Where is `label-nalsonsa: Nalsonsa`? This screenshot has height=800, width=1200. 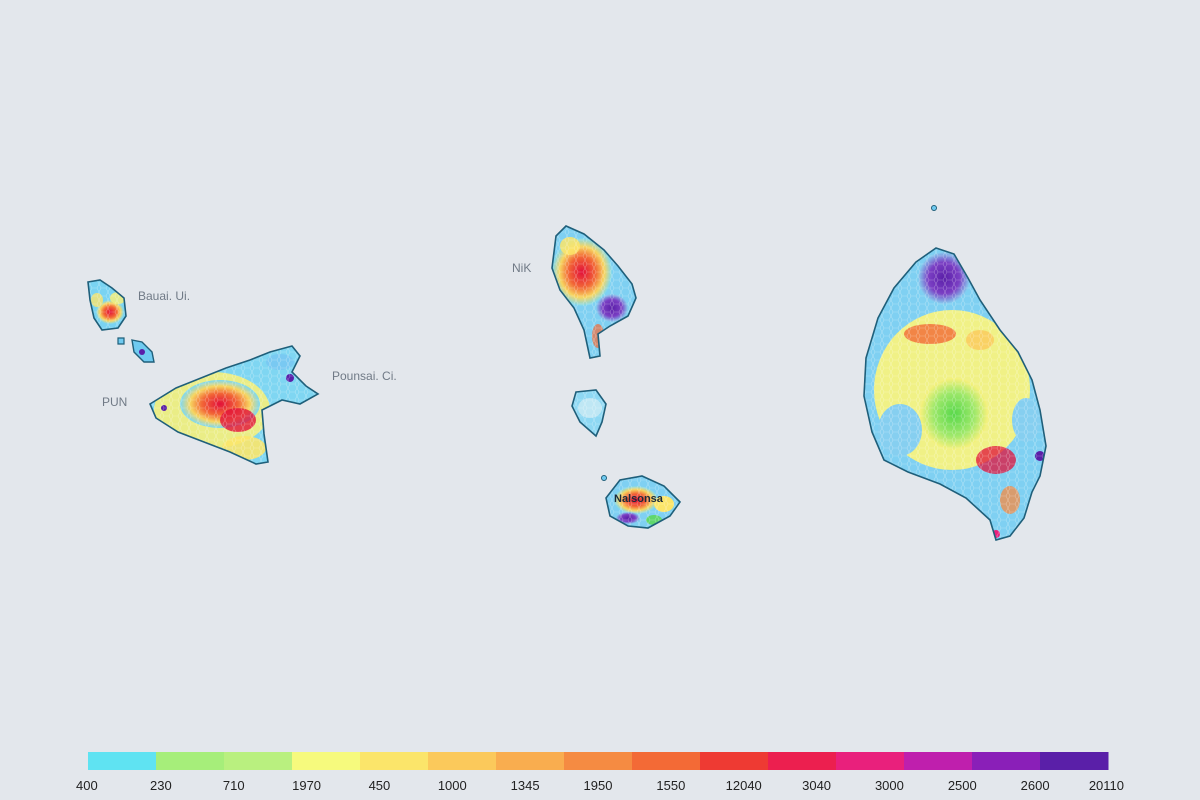
label-nalsonsa: Nalsonsa is located at coordinates (639, 499).